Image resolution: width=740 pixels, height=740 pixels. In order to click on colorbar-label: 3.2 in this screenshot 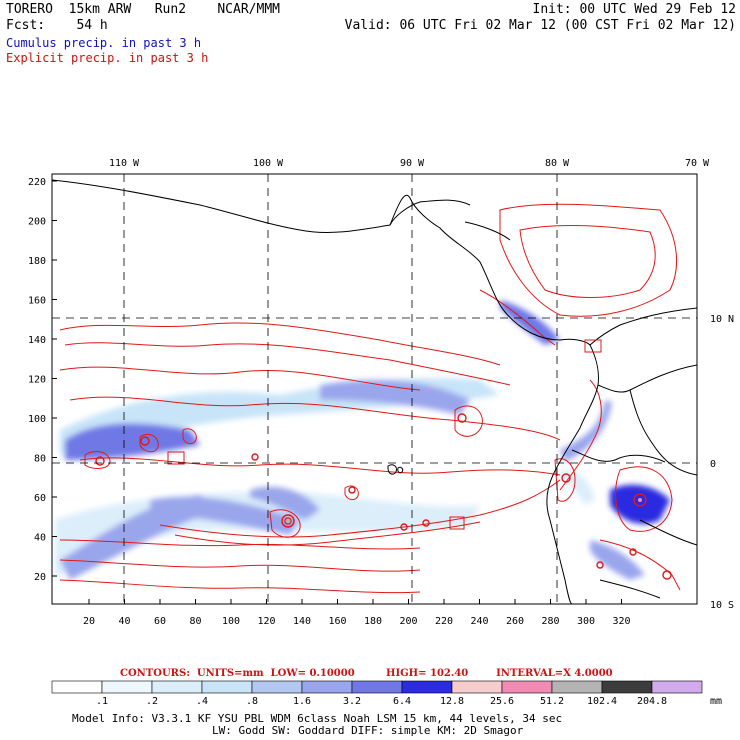, I will do `click(352, 701)`.